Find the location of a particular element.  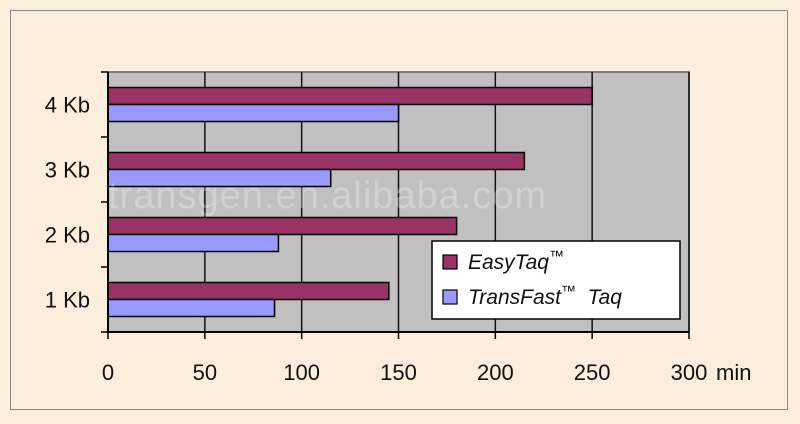

x-tick-labels: 0 50 100 150 200 250 300 is located at coordinates (404, 372).